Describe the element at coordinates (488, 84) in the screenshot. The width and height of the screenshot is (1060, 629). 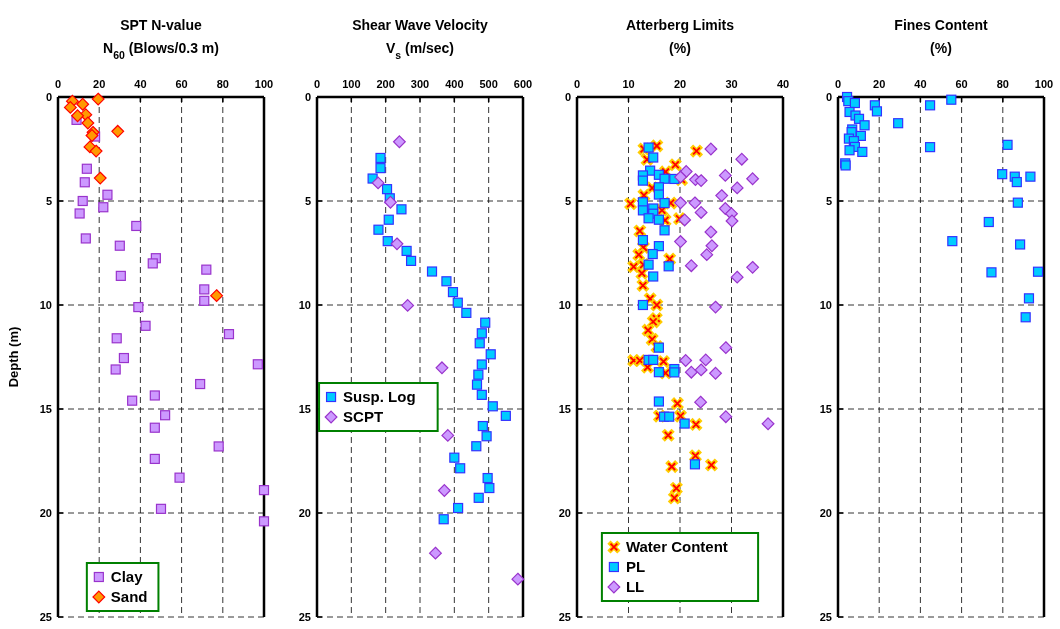
I see `x-tick-label: 500` at that location.